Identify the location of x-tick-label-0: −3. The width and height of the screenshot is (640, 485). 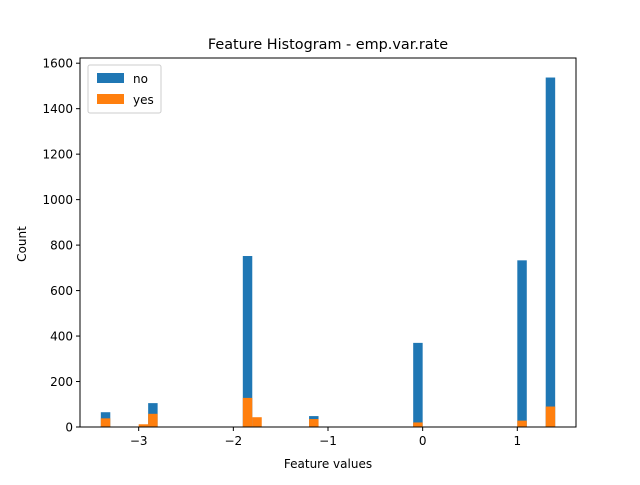
(139, 441).